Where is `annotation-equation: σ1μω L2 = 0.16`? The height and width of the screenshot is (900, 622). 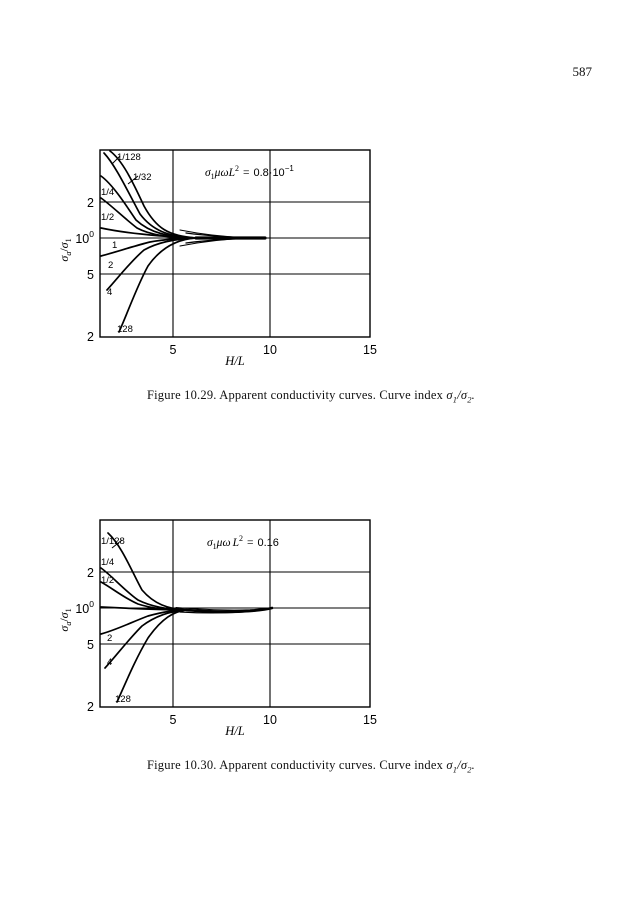 annotation-equation: σ1μω L2 = 0.16 is located at coordinates (243, 542).